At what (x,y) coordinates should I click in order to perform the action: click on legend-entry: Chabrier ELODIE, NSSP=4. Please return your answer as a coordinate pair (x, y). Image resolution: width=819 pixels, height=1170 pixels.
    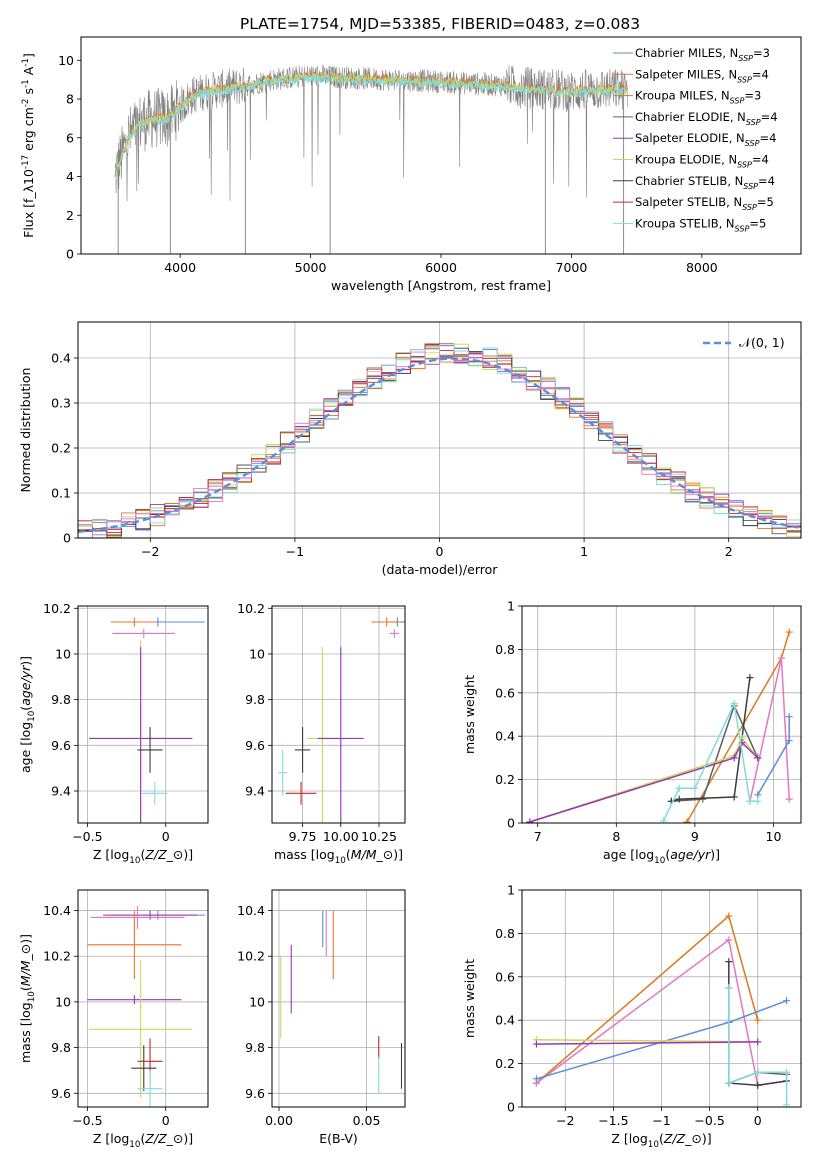
    Looking at the image, I should click on (706, 118).